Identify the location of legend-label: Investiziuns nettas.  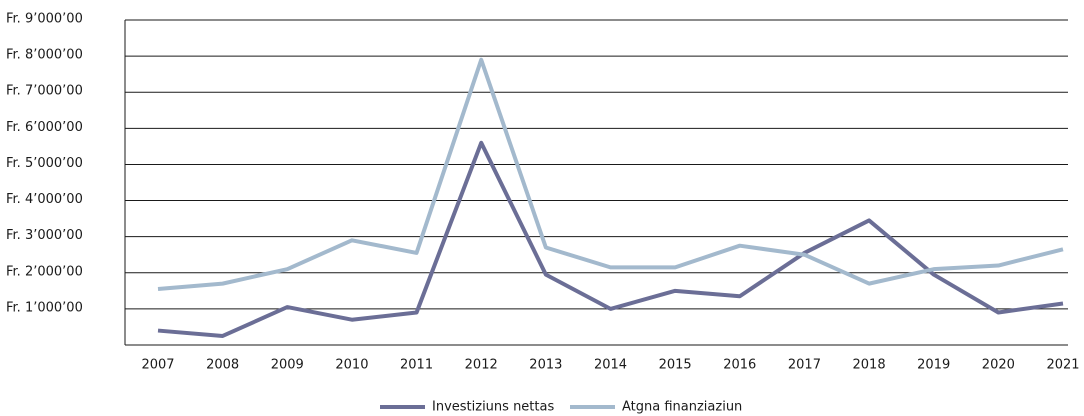
(493, 407).